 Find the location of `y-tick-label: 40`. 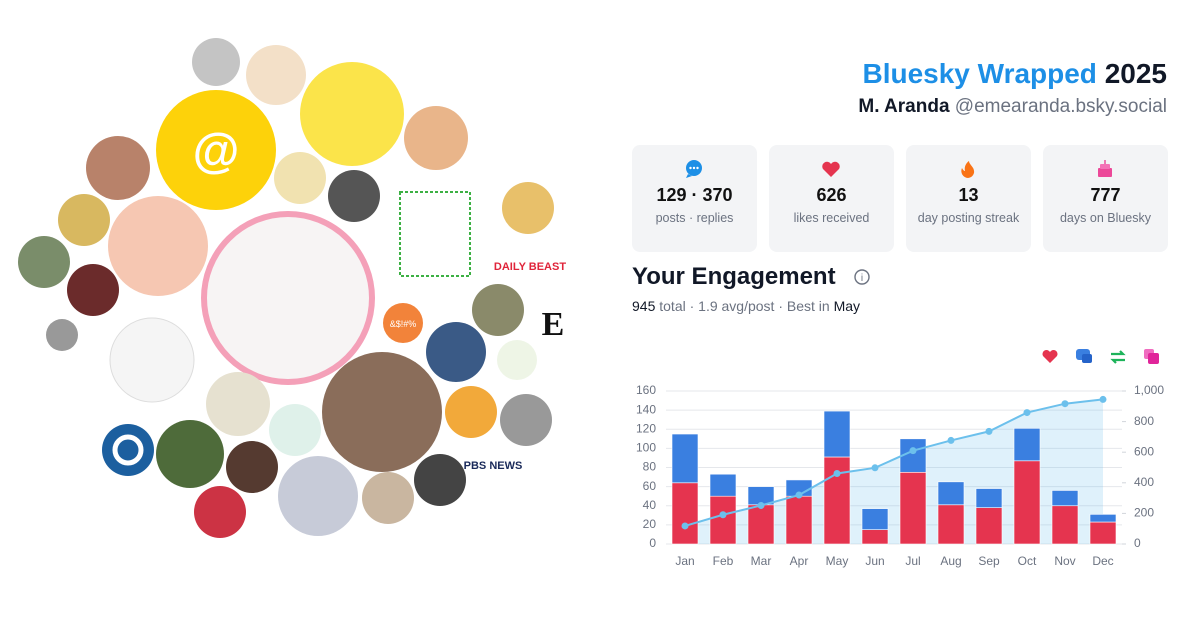

y-tick-label: 40 is located at coordinates (650, 505).